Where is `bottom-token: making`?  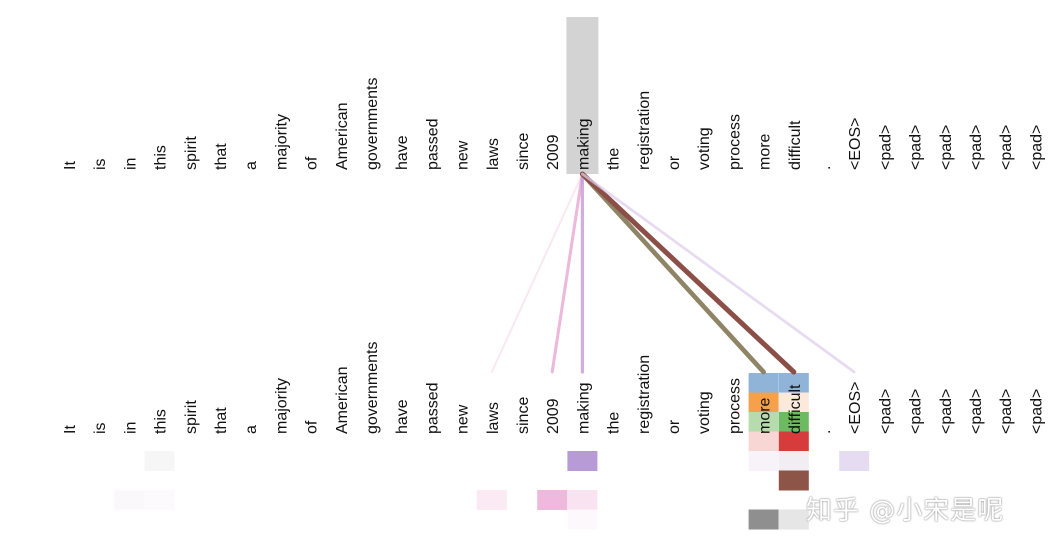 bottom-token: making is located at coordinates (583, 408).